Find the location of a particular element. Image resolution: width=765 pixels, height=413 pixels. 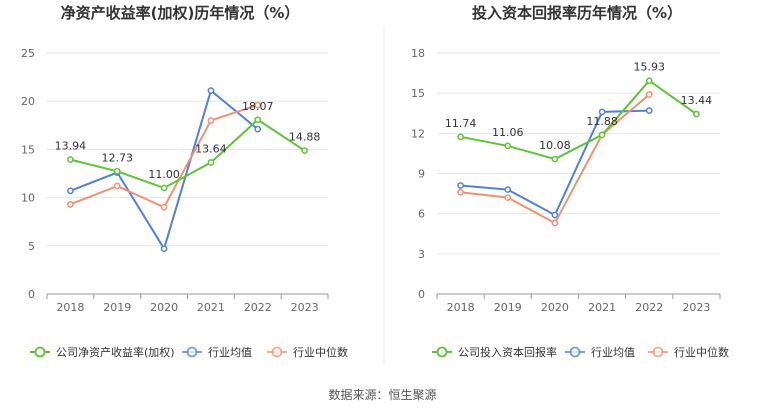

data-label: 18.07 is located at coordinates (258, 106).